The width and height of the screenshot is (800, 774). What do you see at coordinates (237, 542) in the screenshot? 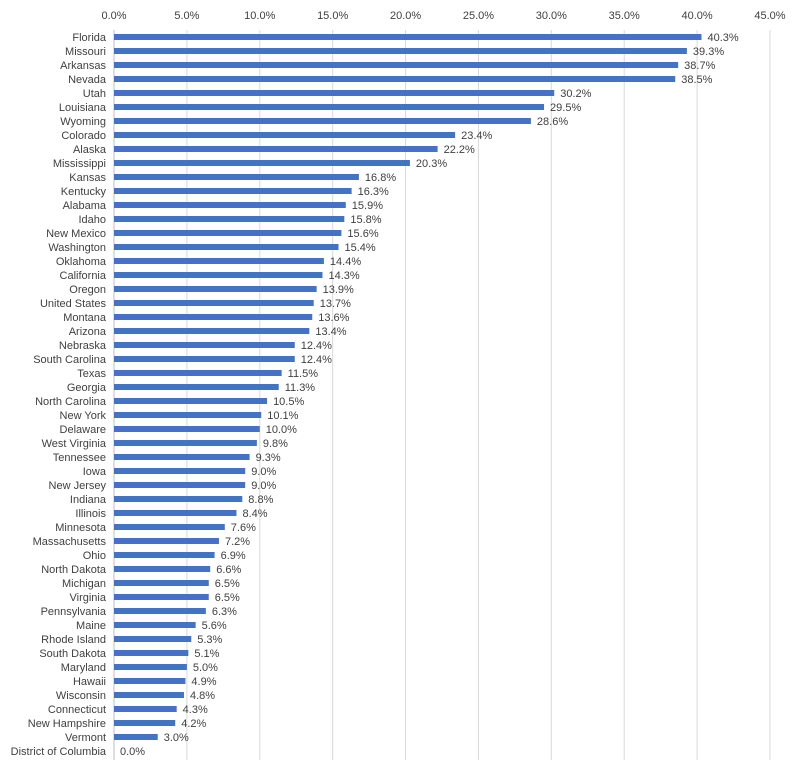
I see `data-label: 7.2%` at bounding box center [237, 542].